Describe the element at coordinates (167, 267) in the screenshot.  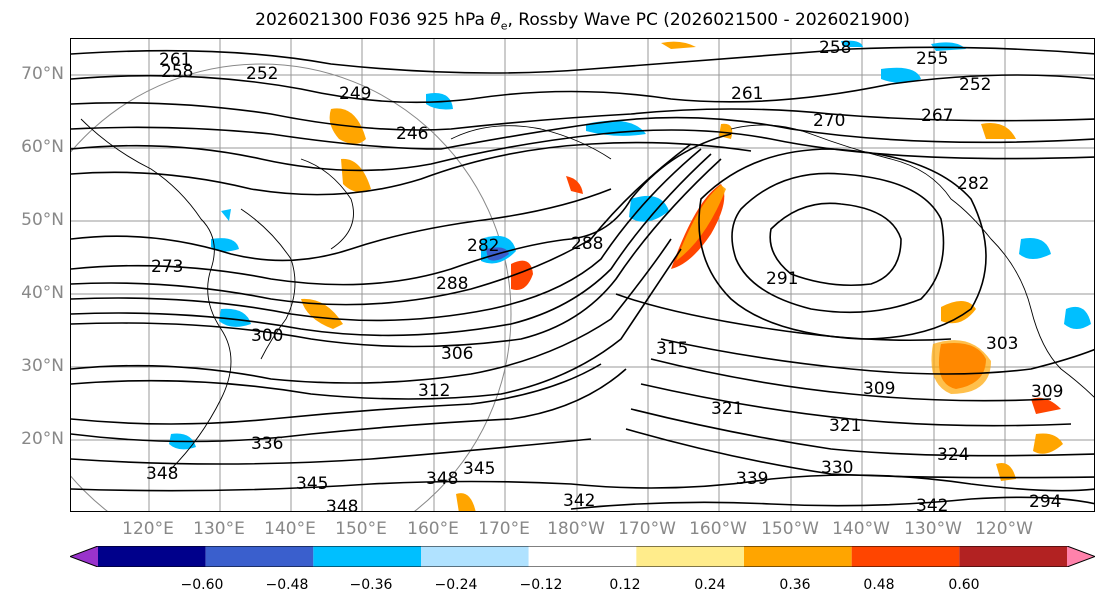
I see `contour-label: 273` at that location.